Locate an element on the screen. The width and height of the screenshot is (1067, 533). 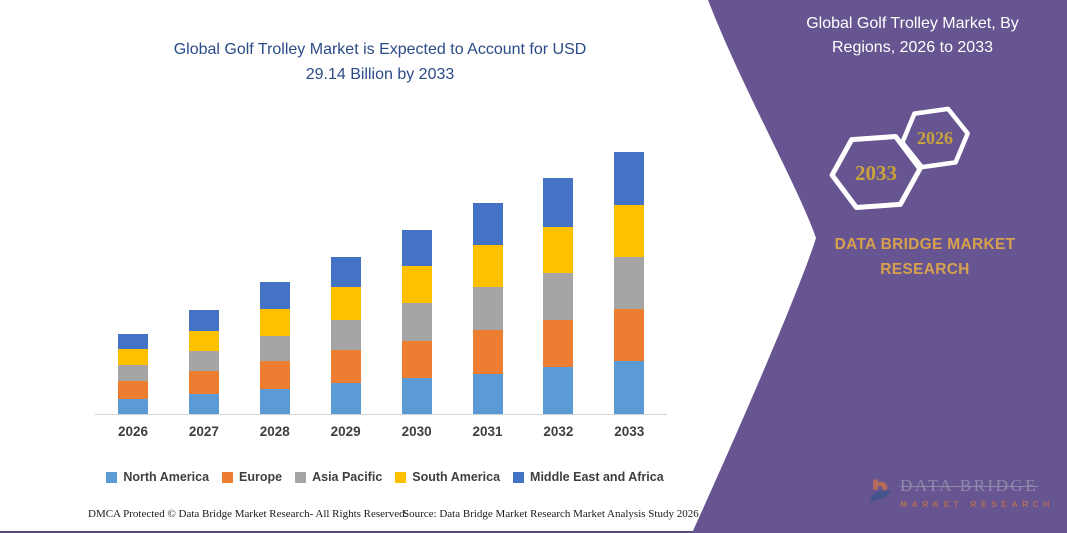
logo-subwordmark: MARKET RESEARCH is located at coordinates (977, 503).